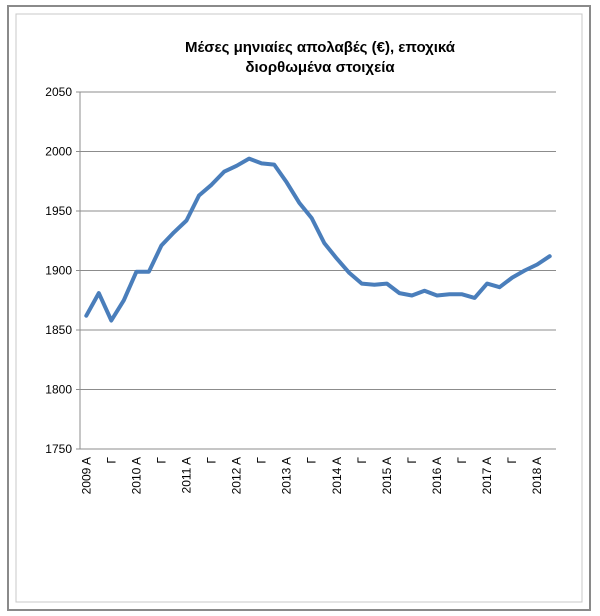  Describe the element at coordinates (337, 475) in the screenshot. I see `x-tick-label: 2014 A` at that location.